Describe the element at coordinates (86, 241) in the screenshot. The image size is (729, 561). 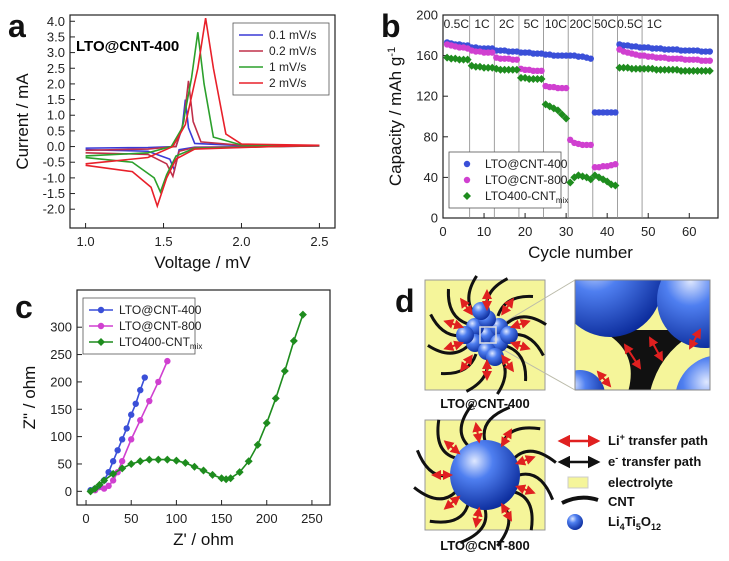
I see `x-tick-label: 1.0` at that location.